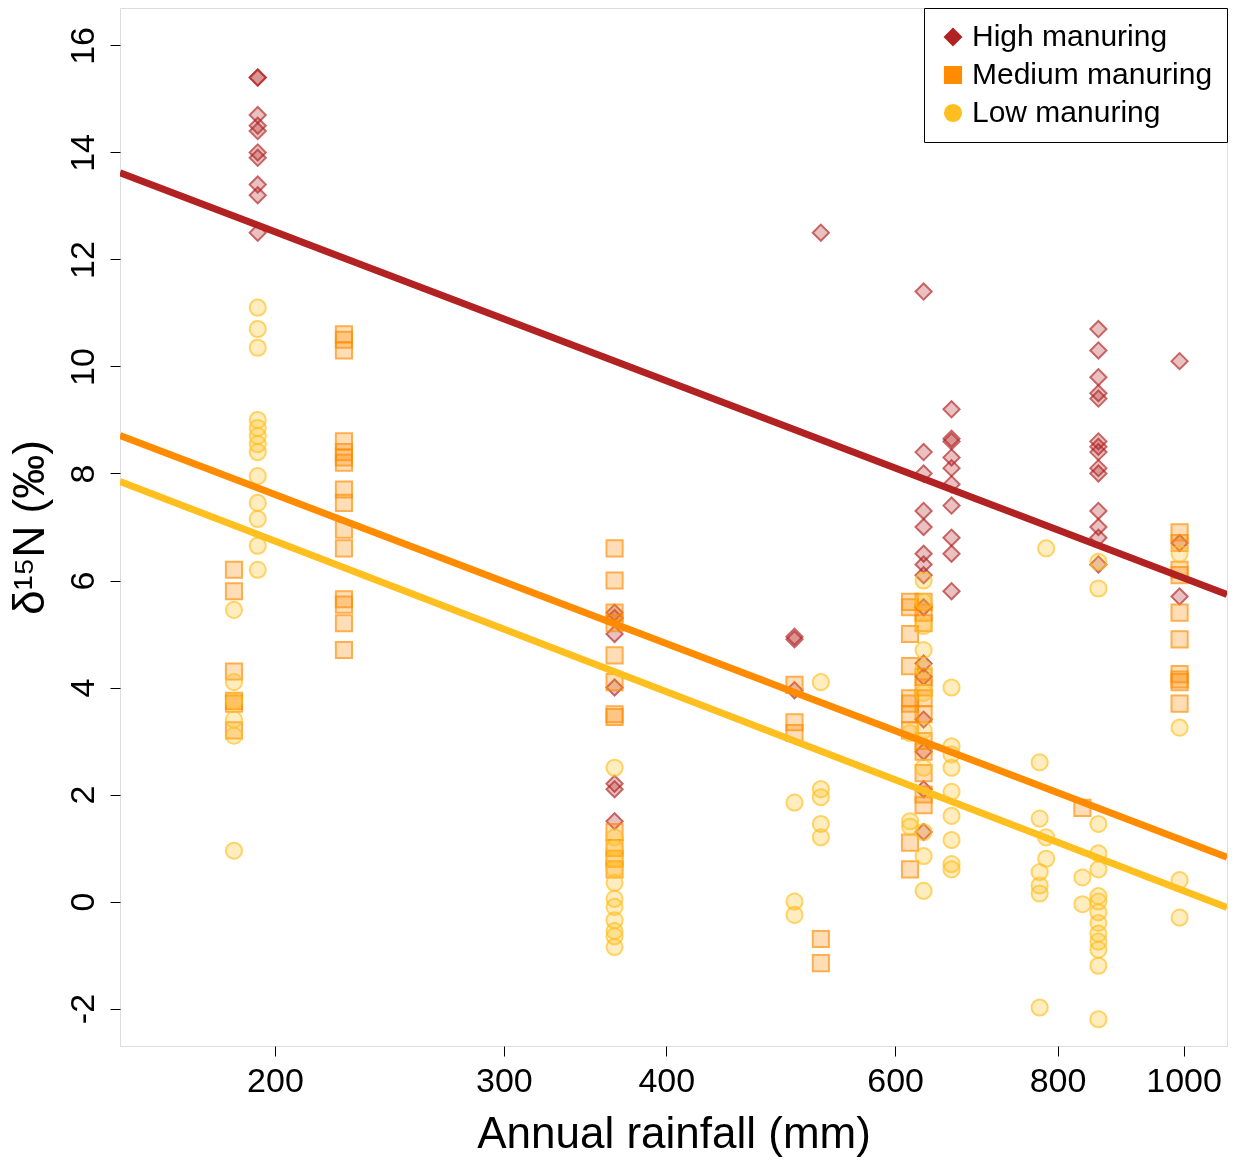 The image size is (1235, 1164). What do you see at coordinates (1184, 1079) in the screenshot?
I see `x-tick-label: 1000` at bounding box center [1184, 1079].